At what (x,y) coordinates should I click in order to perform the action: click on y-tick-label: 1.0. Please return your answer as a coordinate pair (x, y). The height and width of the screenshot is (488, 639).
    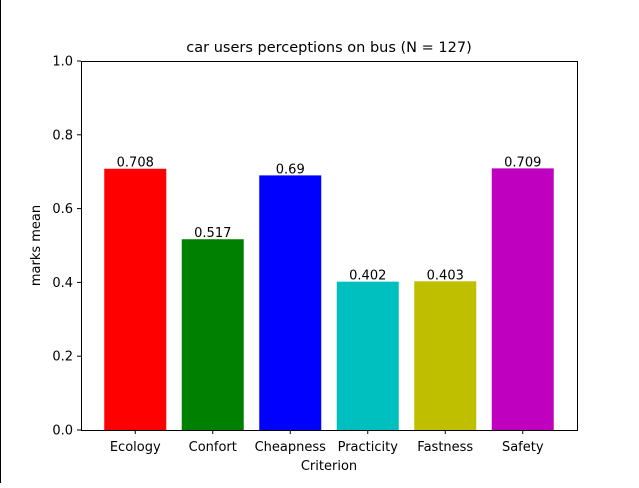
    Looking at the image, I should click on (62, 62).